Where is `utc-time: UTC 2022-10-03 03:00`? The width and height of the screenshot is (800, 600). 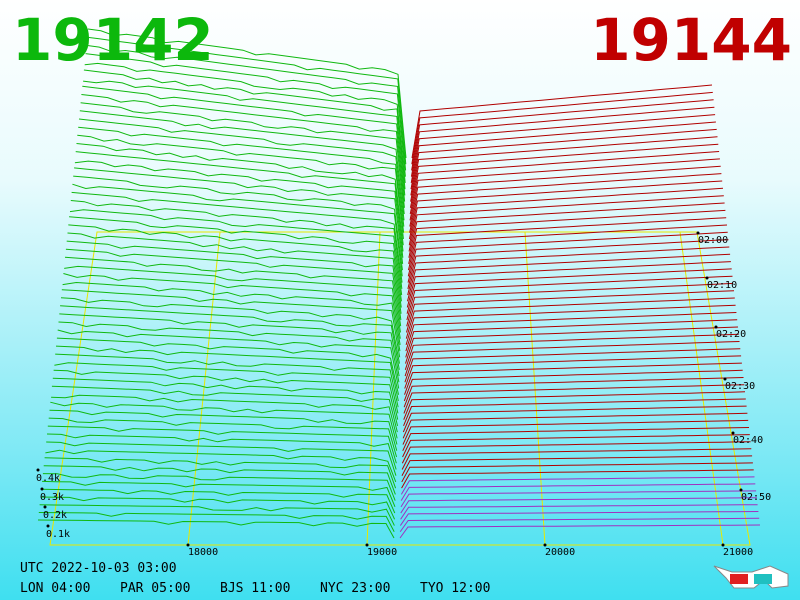 utc-time: UTC 2022-10-03 03:00 is located at coordinates (98, 568).